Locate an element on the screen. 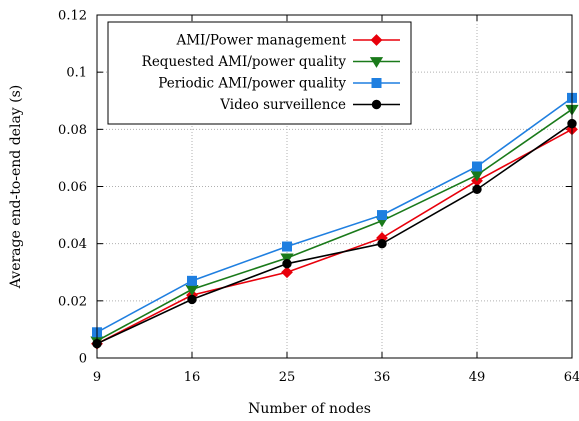 Image resolution: width=579 pixels, height=421 pixels. y-tick-label: 0.06 is located at coordinates (72, 187).